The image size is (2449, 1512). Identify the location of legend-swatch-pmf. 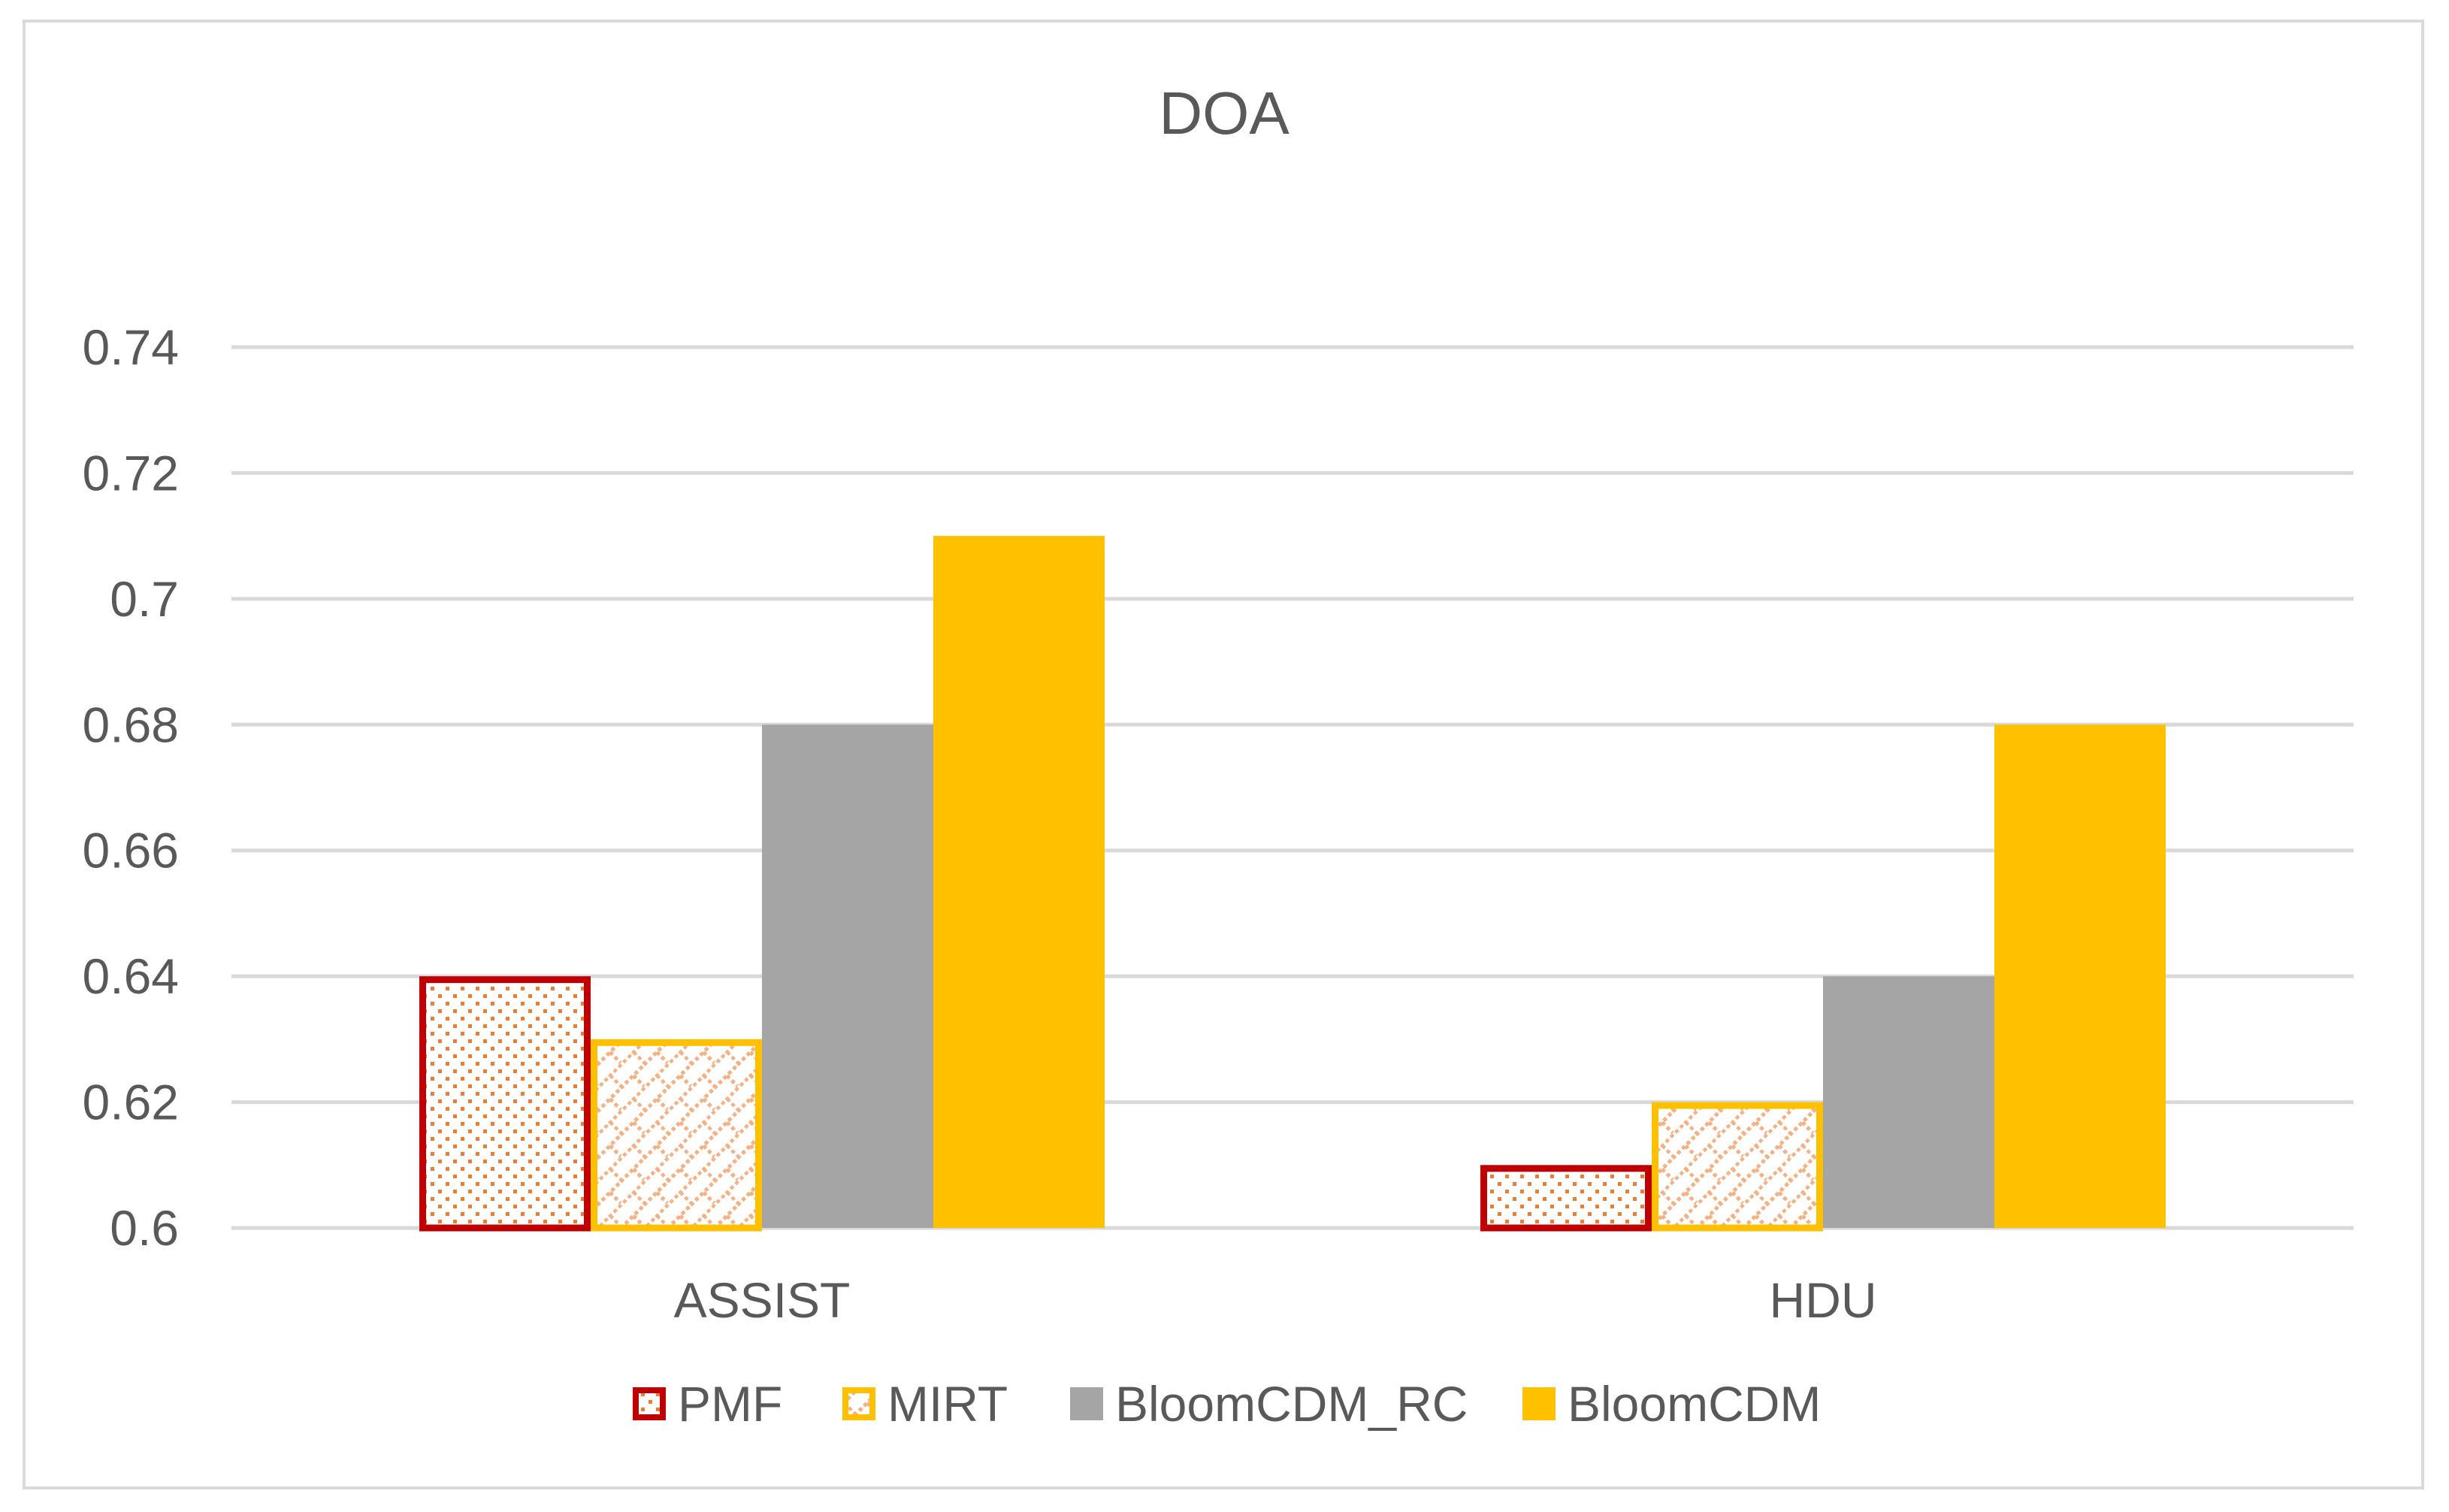
(649, 1404).